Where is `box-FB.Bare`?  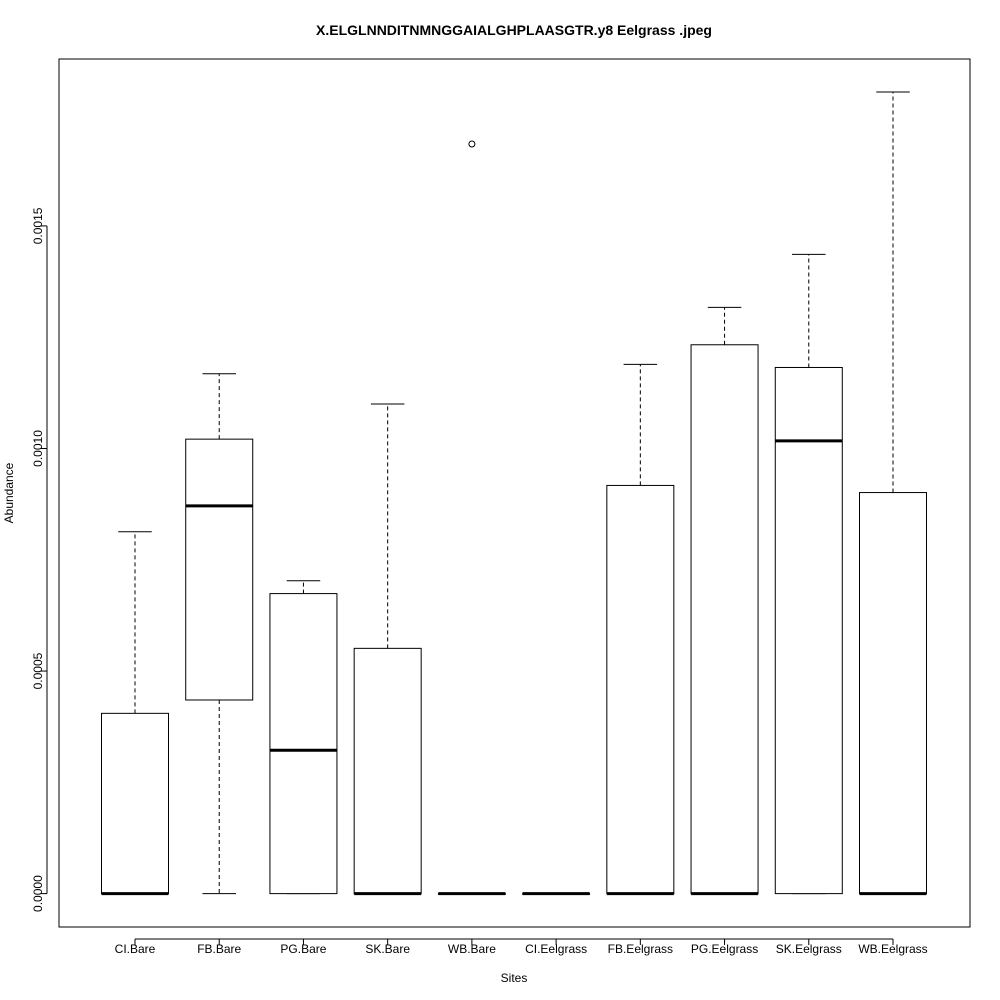 box-FB.Bare is located at coordinates (219, 634).